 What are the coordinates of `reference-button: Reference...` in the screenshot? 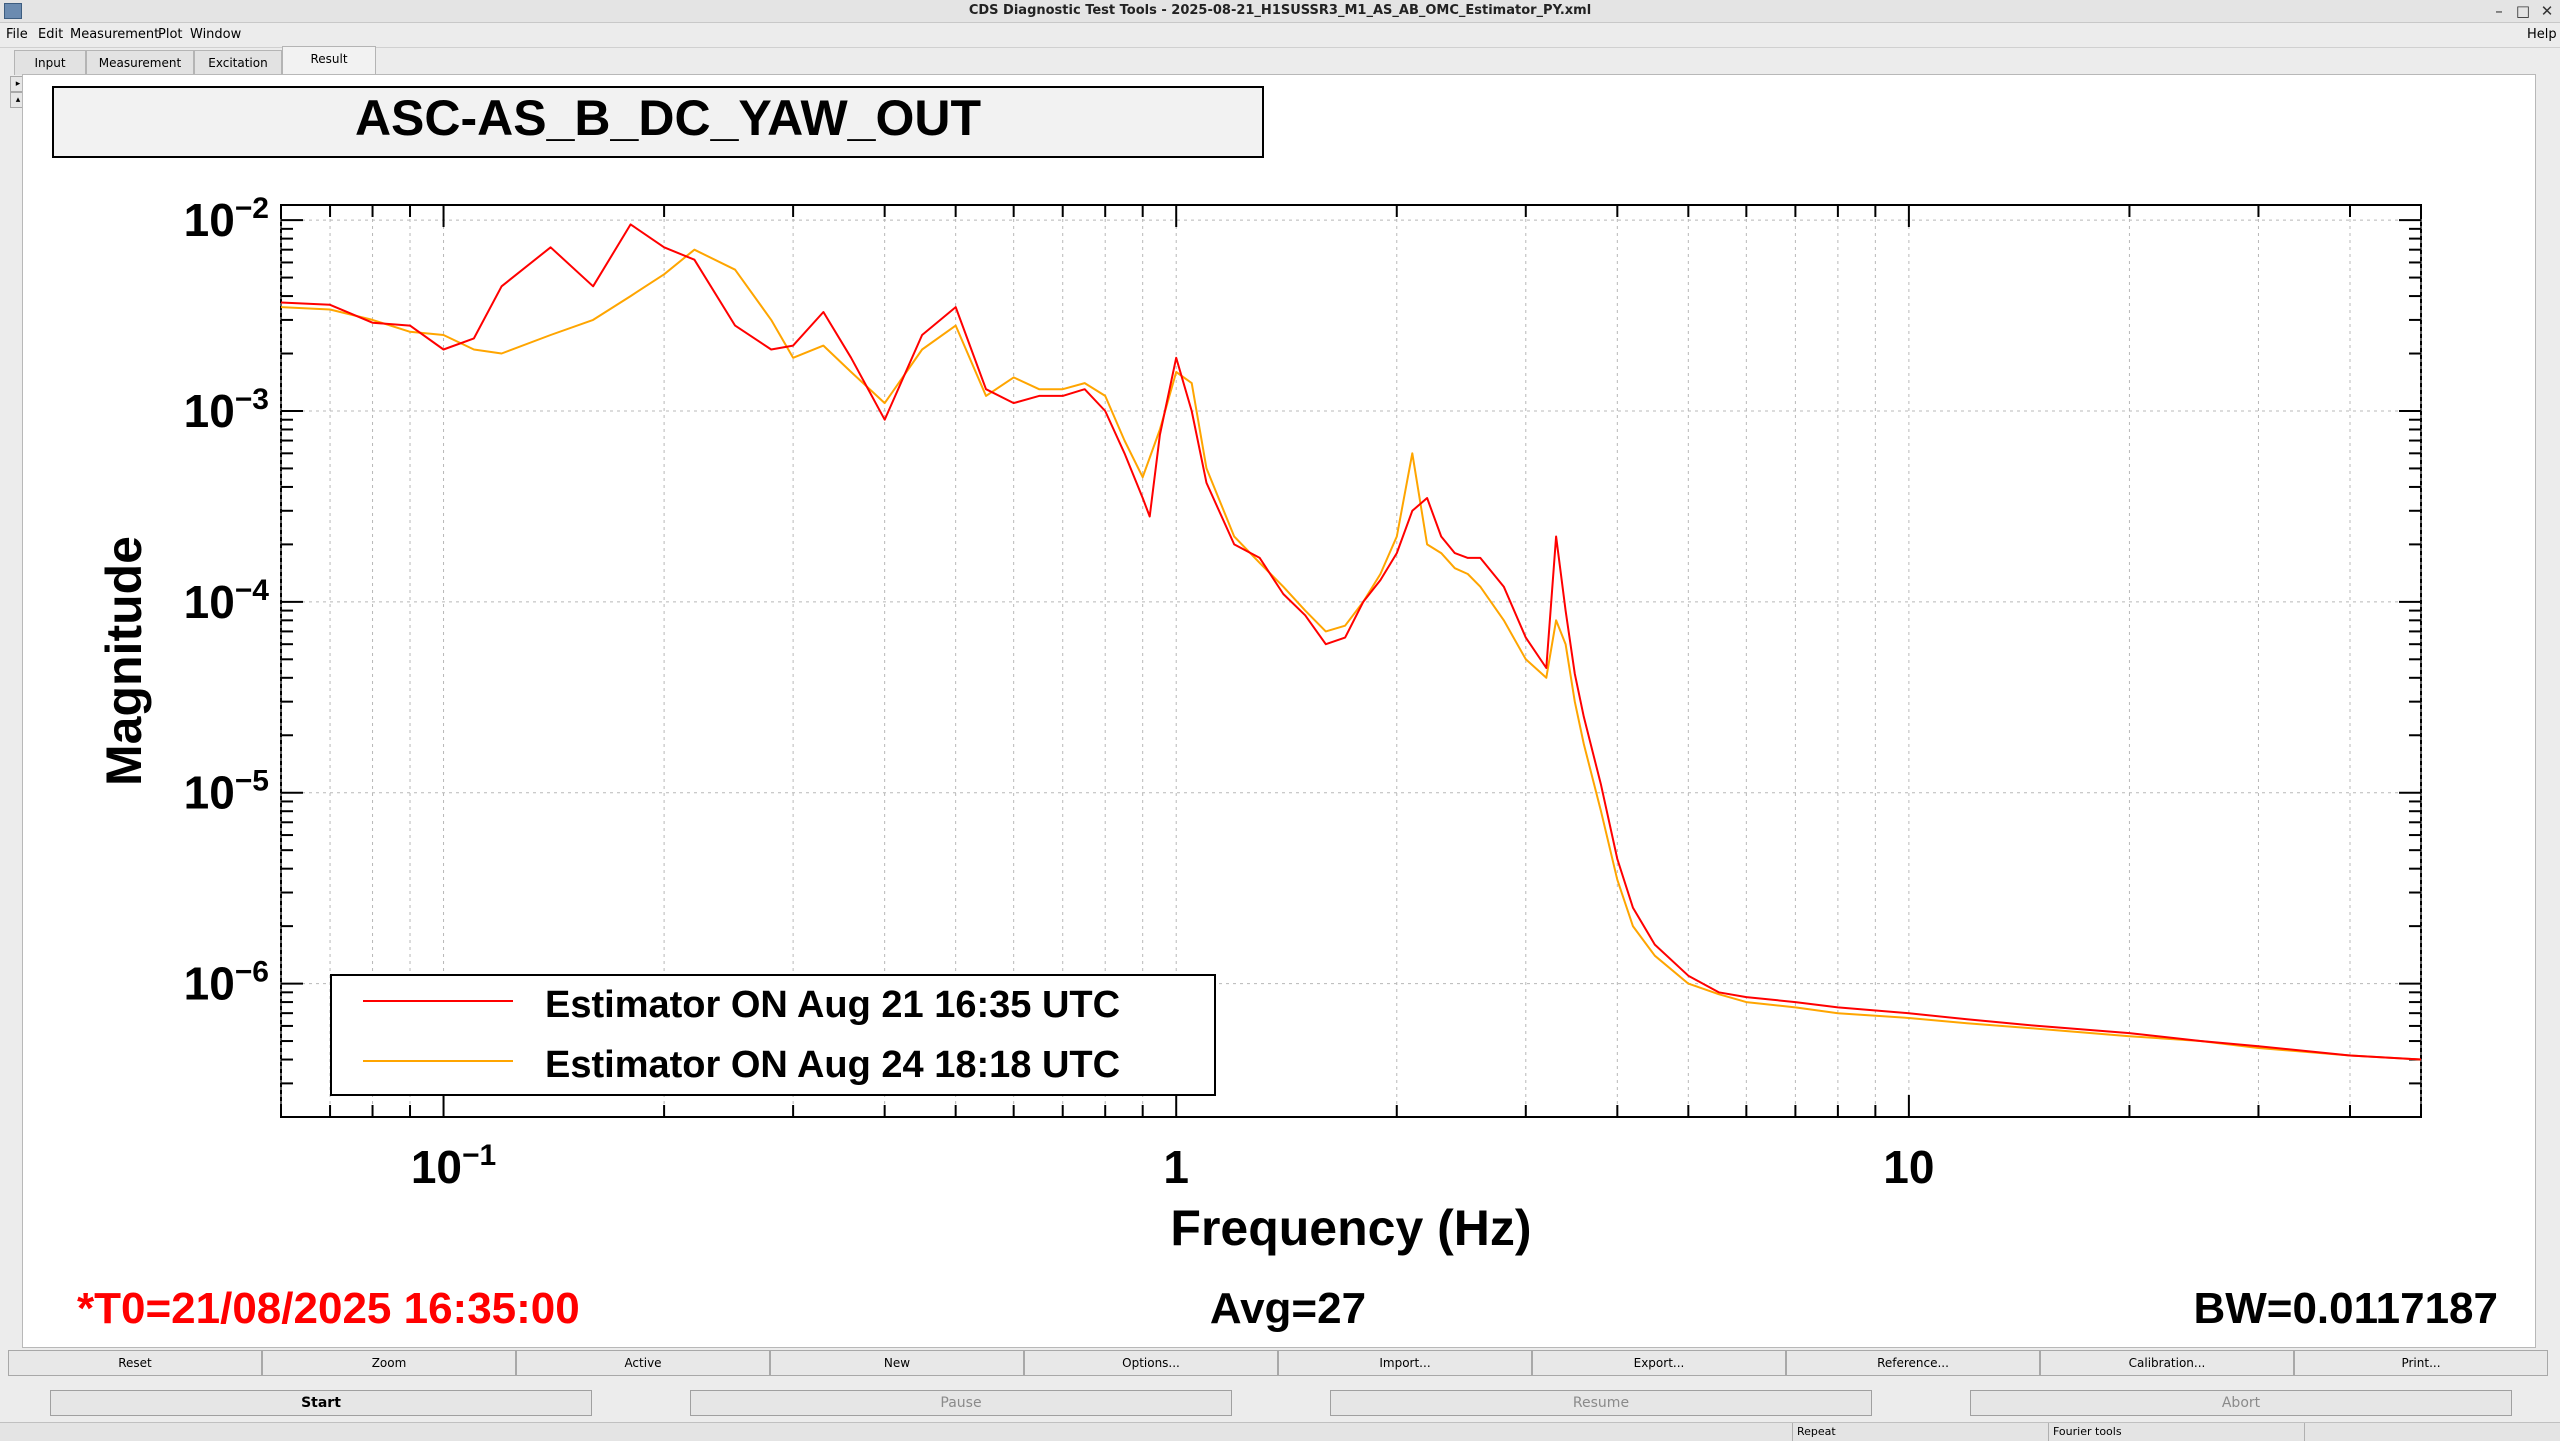 It's located at (1913, 1363).